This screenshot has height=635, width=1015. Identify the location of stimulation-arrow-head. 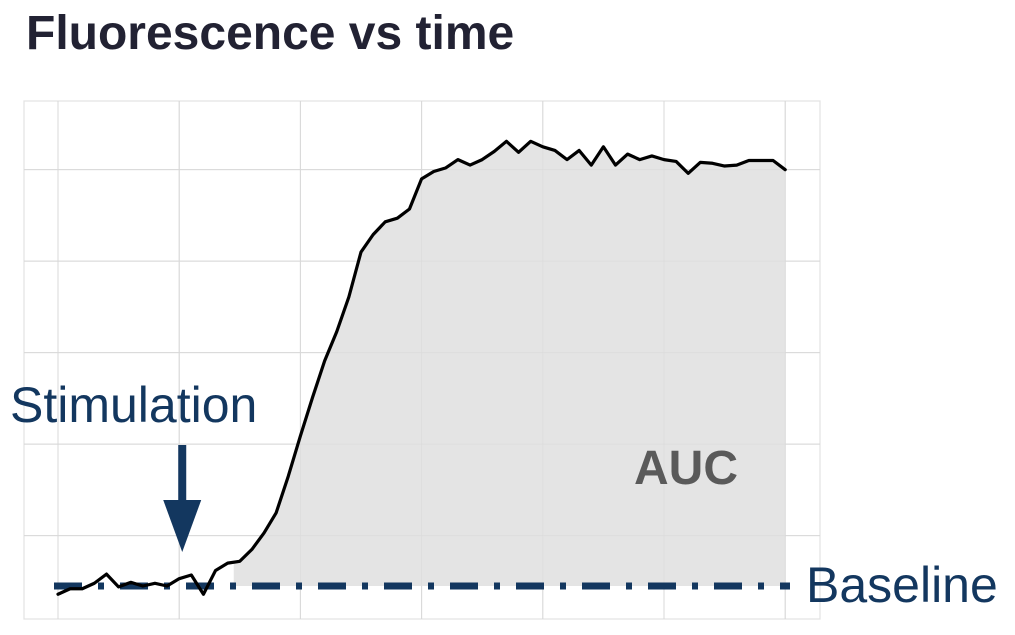
(182, 526).